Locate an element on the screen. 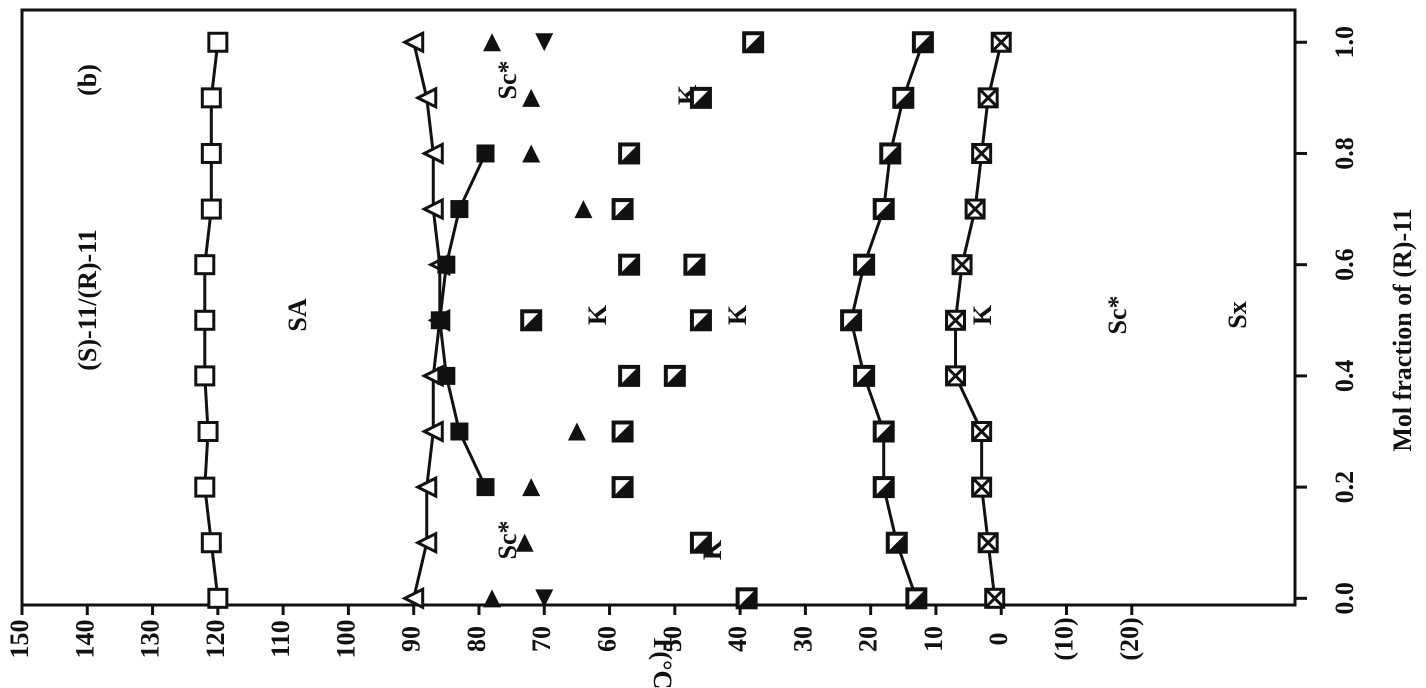  x-tick-label: 20 is located at coordinates (868, 639).